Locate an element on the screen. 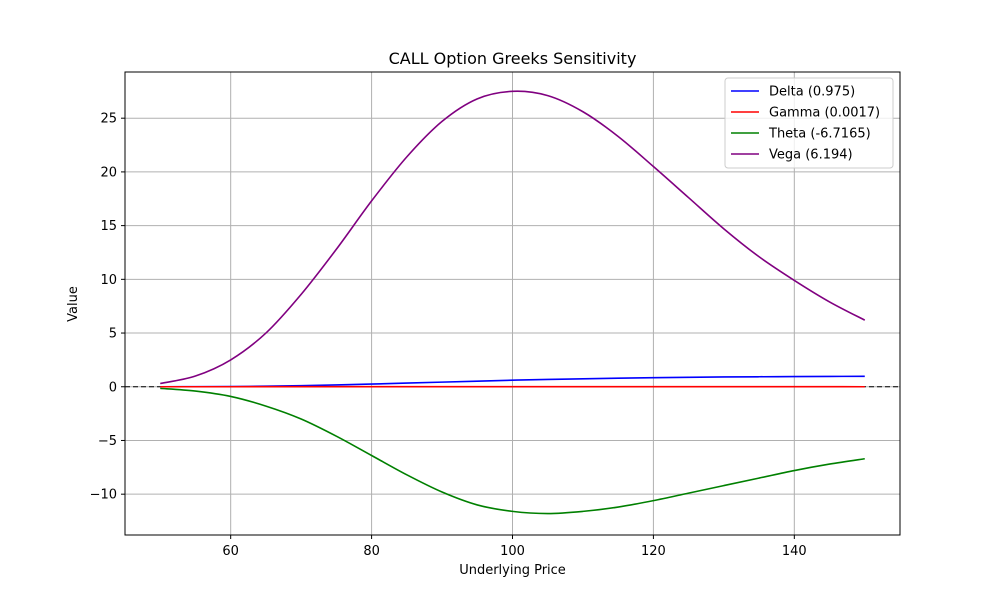 The width and height of the screenshot is (1000, 600). x-tick-label: 60 is located at coordinates (230, 551).